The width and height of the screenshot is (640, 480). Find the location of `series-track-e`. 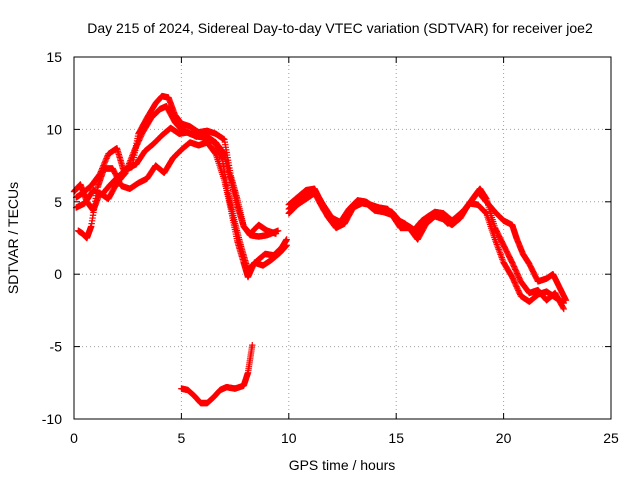

series-track-e is located at coordinates (426, 249).